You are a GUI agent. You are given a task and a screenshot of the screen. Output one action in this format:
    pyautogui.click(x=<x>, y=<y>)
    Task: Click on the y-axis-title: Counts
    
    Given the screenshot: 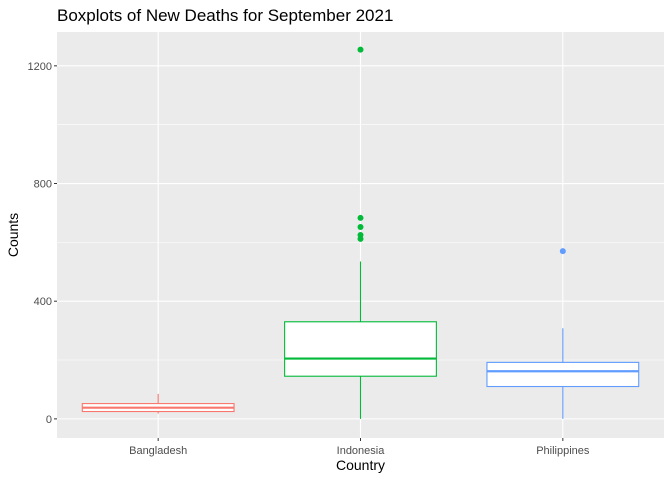 What is the action you would take?
    pyautogui.click(x=13, y=235)
    